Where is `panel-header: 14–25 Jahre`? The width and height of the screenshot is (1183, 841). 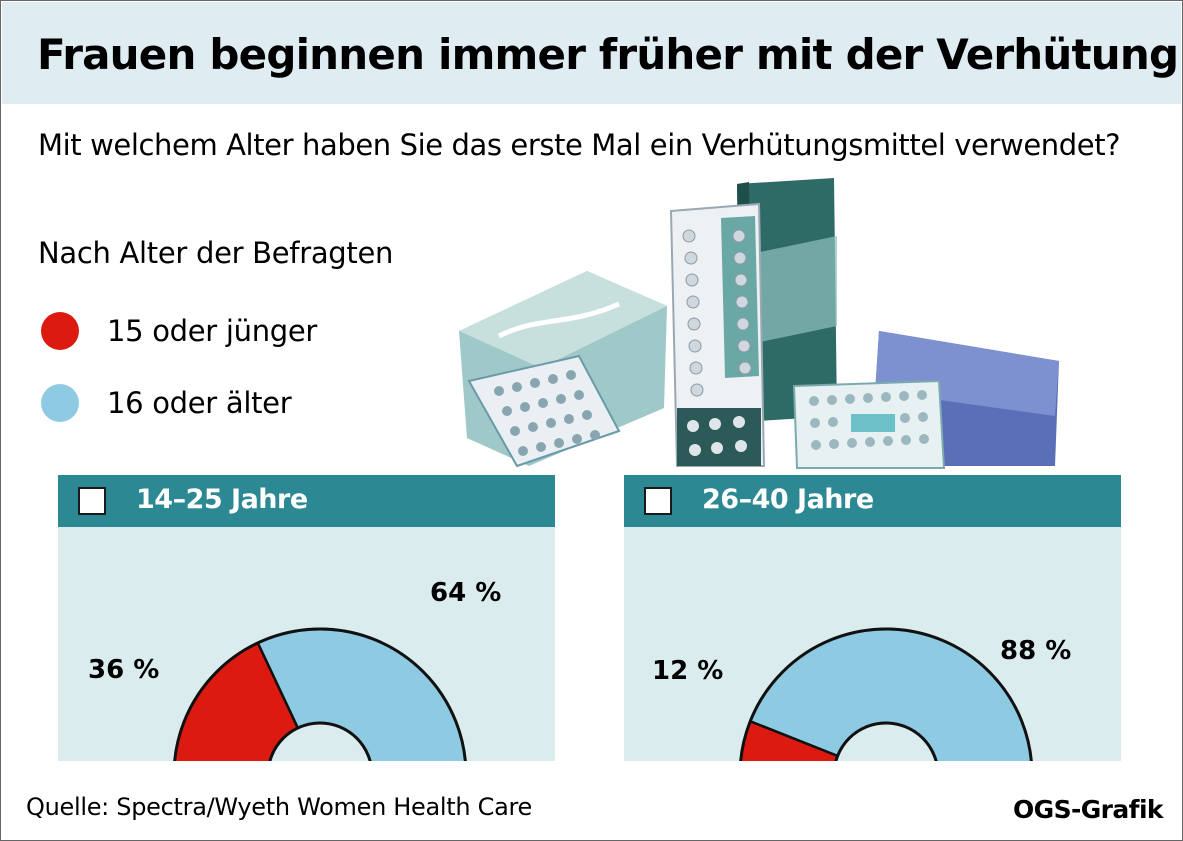 panel-header: 14–25 Jahre is located at coordinates (306, 501).